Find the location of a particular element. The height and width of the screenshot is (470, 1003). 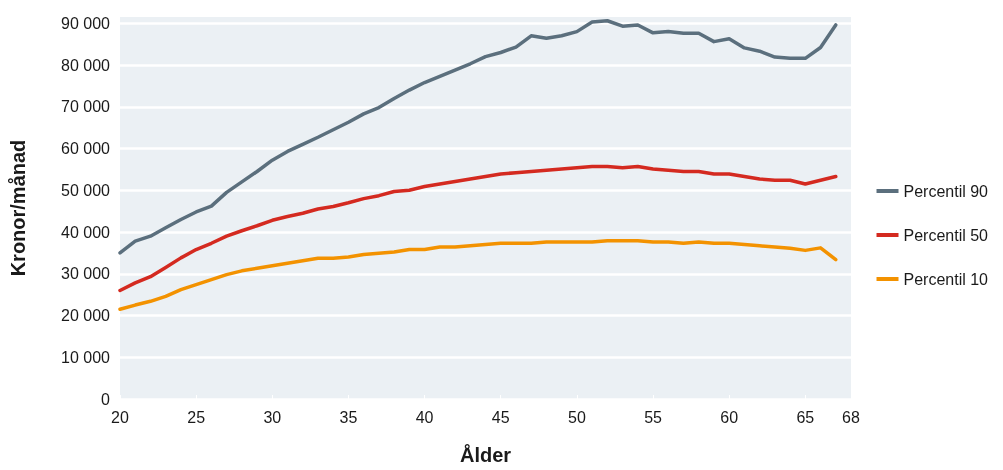

y-tick-label: 20 000 is located at coordinates (86, 315).